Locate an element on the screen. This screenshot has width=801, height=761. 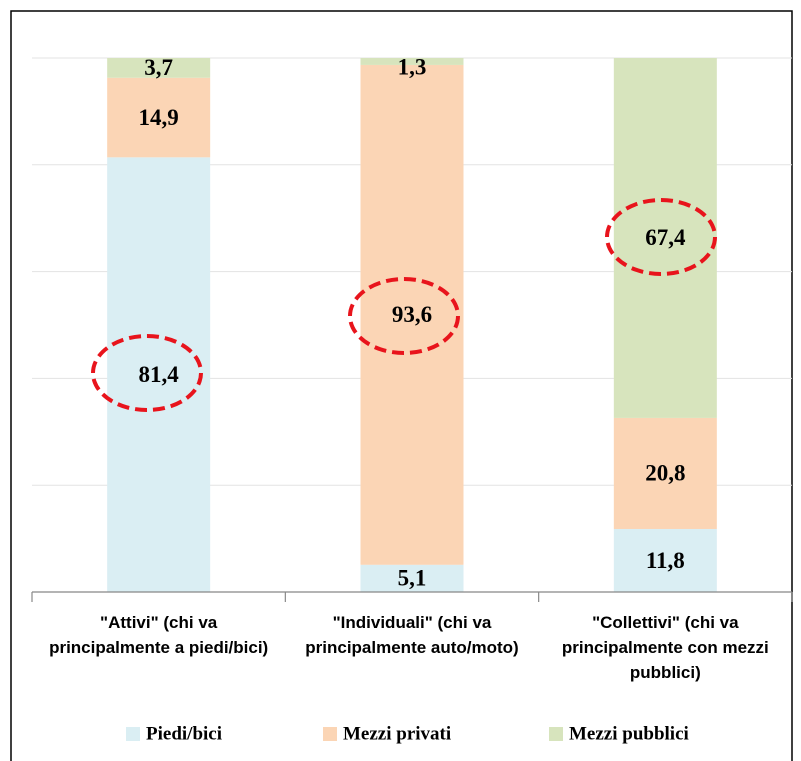
value-label: 20,8 is located at coordinates (665, 473).